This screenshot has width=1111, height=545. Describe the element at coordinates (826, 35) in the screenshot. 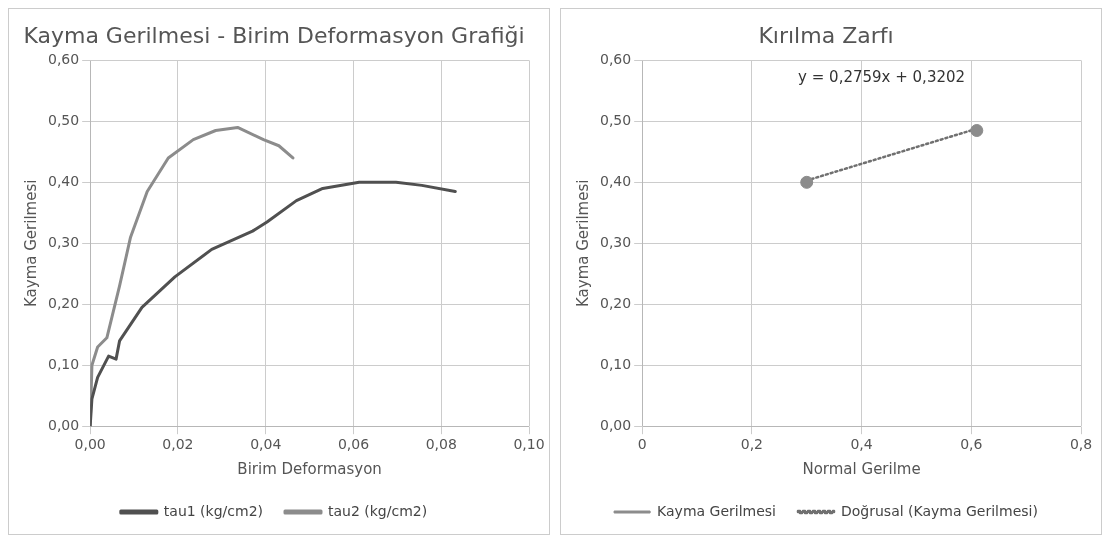

I see `chart-title: Kırılma Zarfı` at that location.